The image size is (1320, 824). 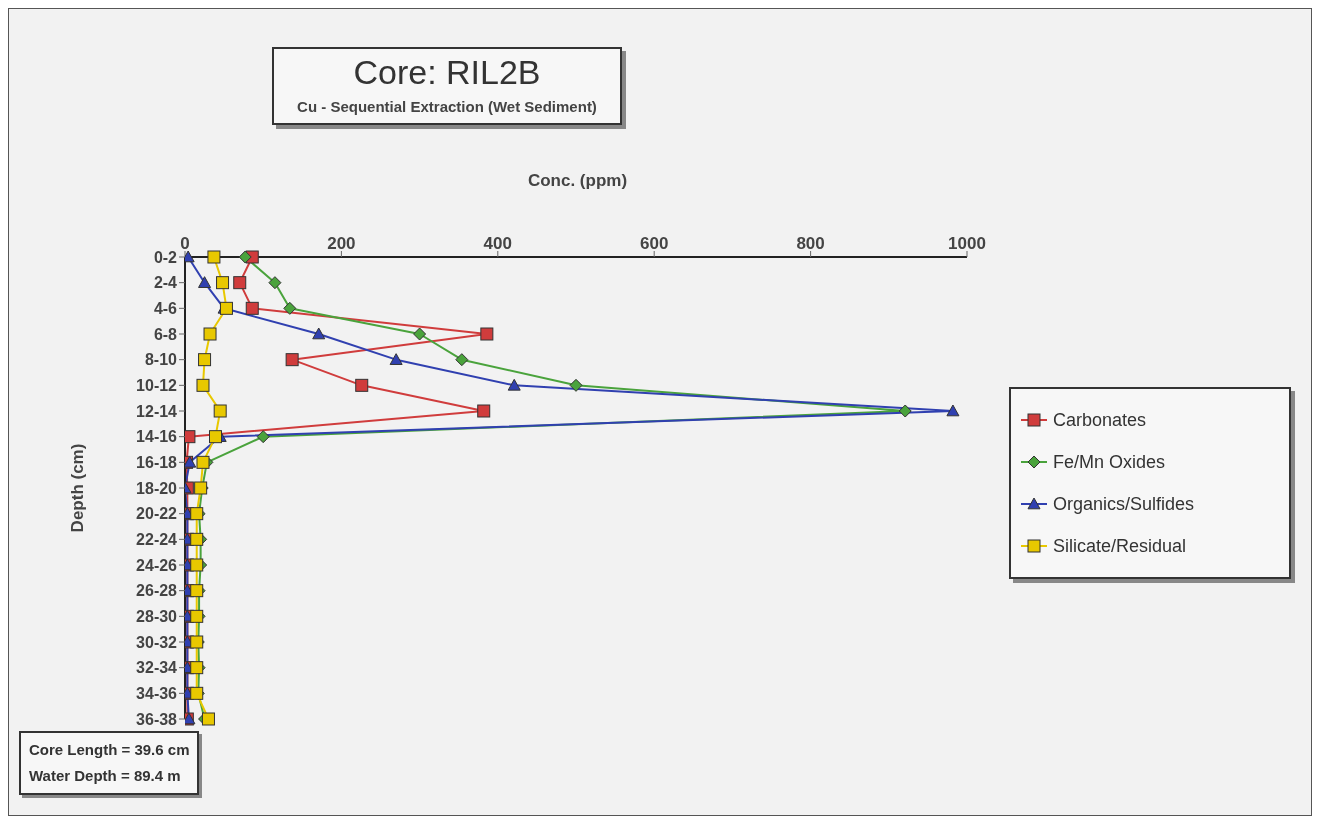 I want to click on x-axis-title: Conc. (ppm), so click(x=577, y=181).